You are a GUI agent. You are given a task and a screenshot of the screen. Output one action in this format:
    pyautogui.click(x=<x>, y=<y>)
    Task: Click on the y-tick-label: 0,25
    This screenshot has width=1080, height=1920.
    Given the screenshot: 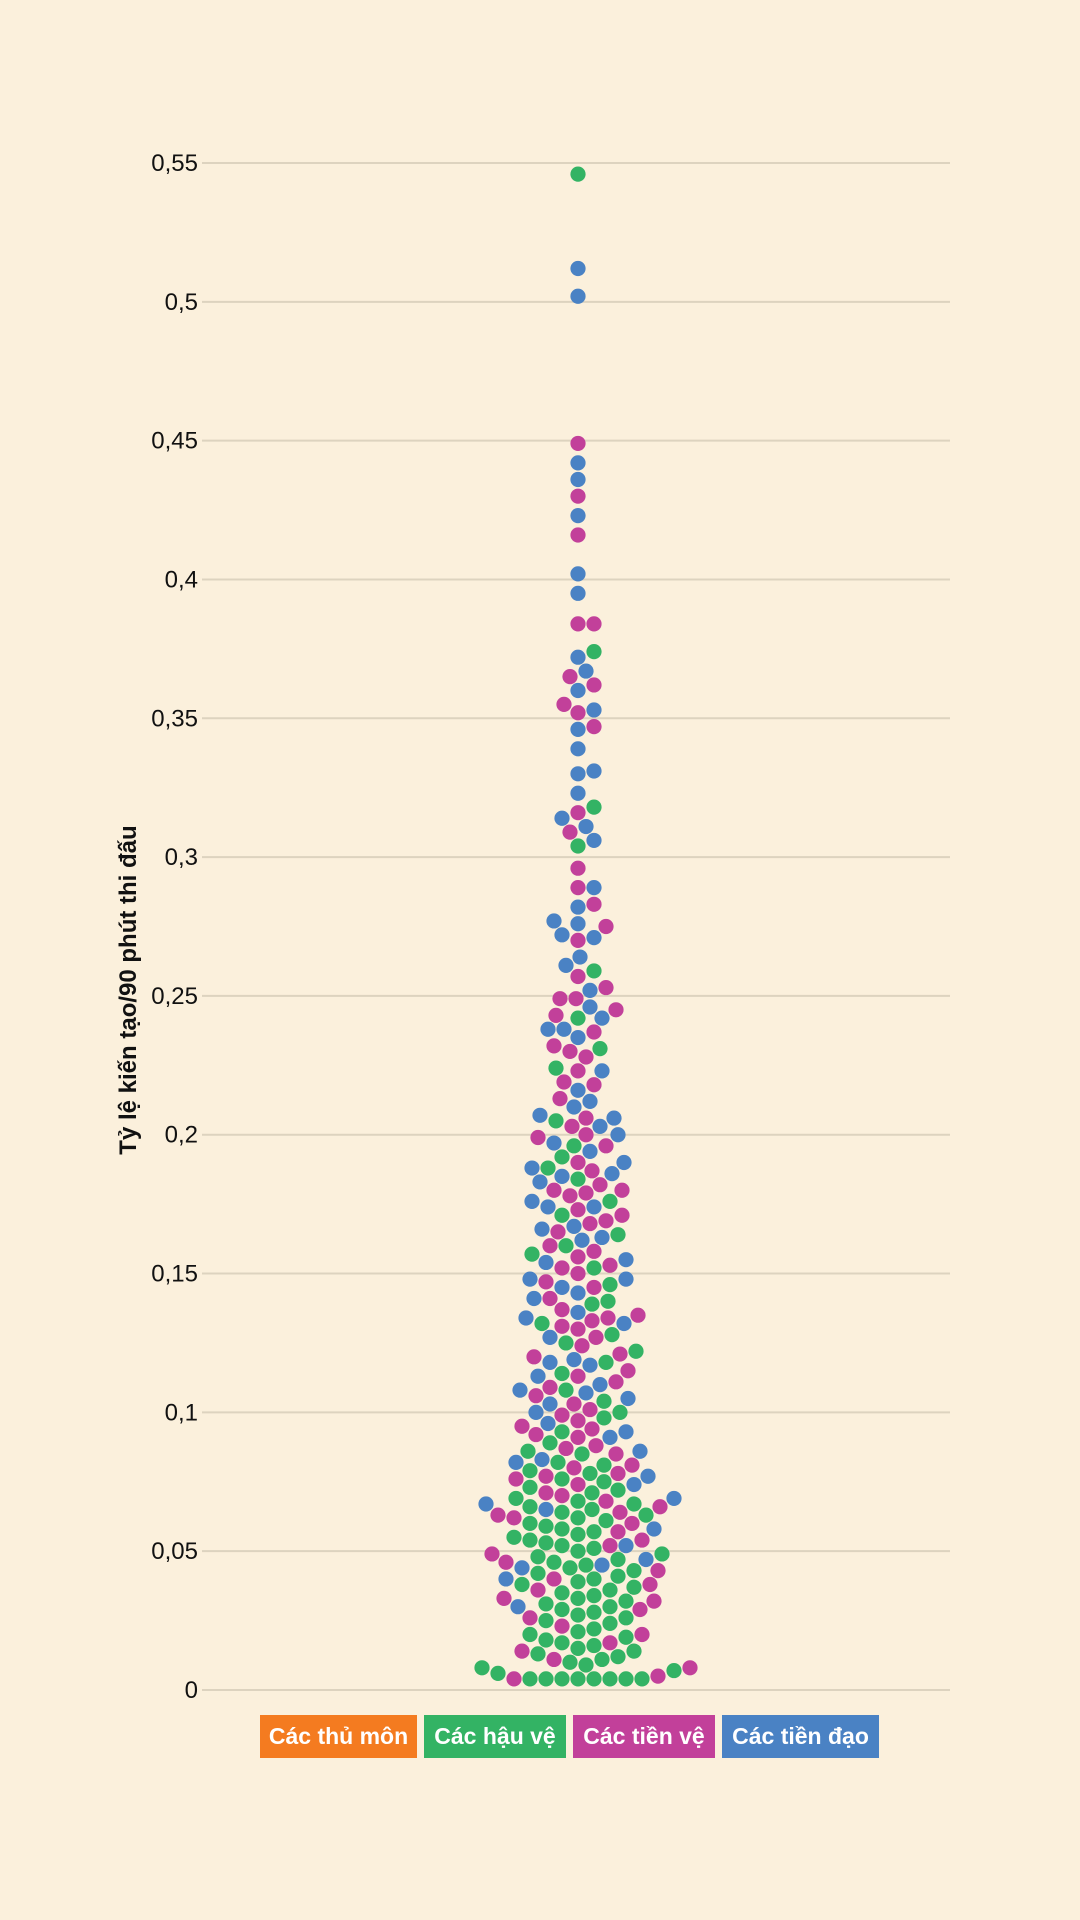 What is the action you would take?
    pyautogui.click(x=174, y=996)
    